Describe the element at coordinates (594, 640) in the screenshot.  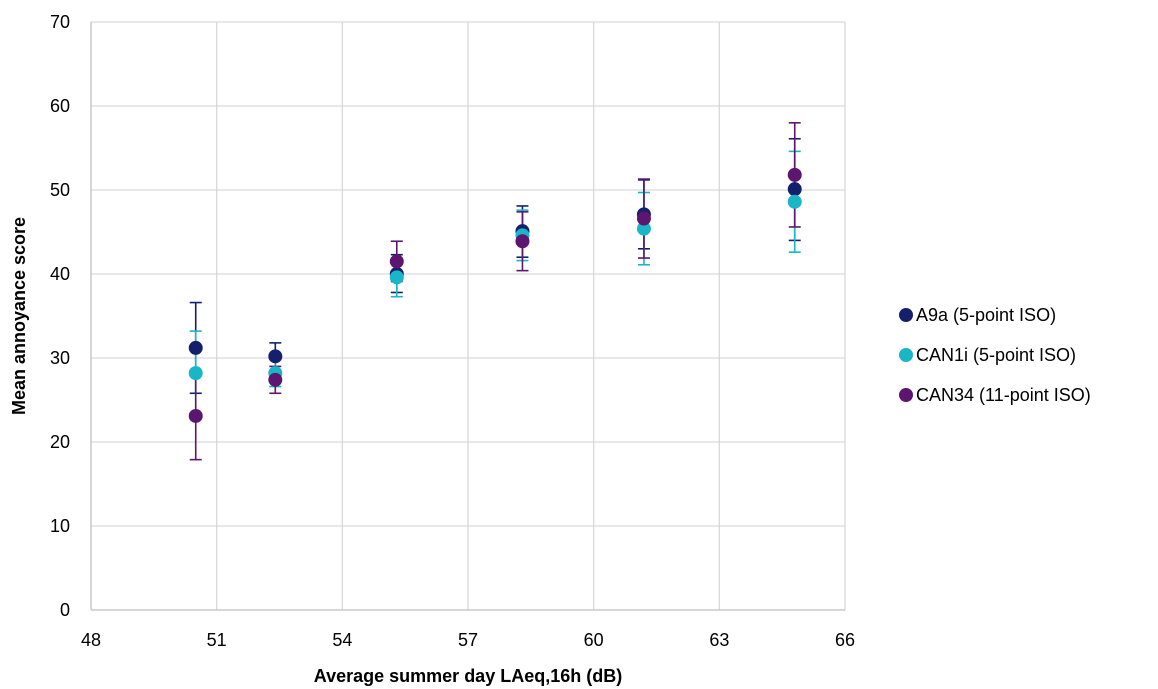
I see `x-tick-label: 60` at that location.